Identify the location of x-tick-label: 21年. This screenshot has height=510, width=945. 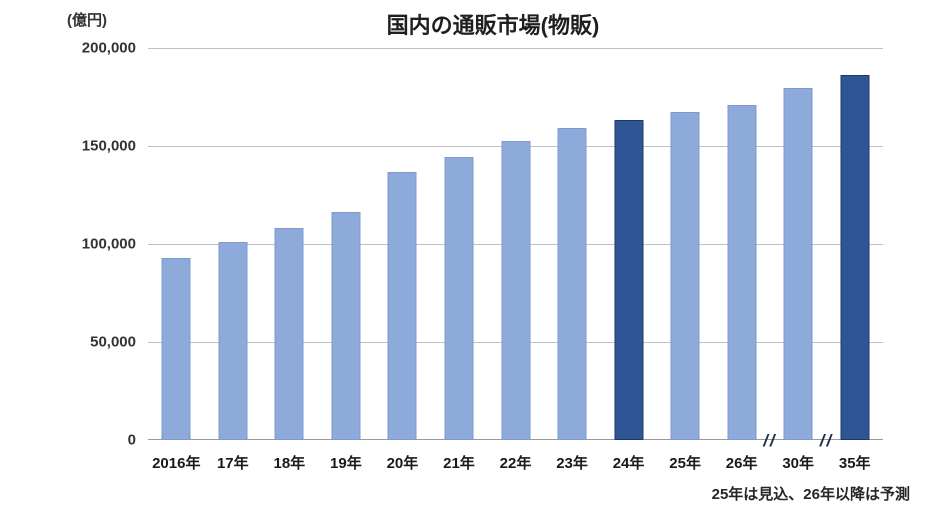
(459, 463).